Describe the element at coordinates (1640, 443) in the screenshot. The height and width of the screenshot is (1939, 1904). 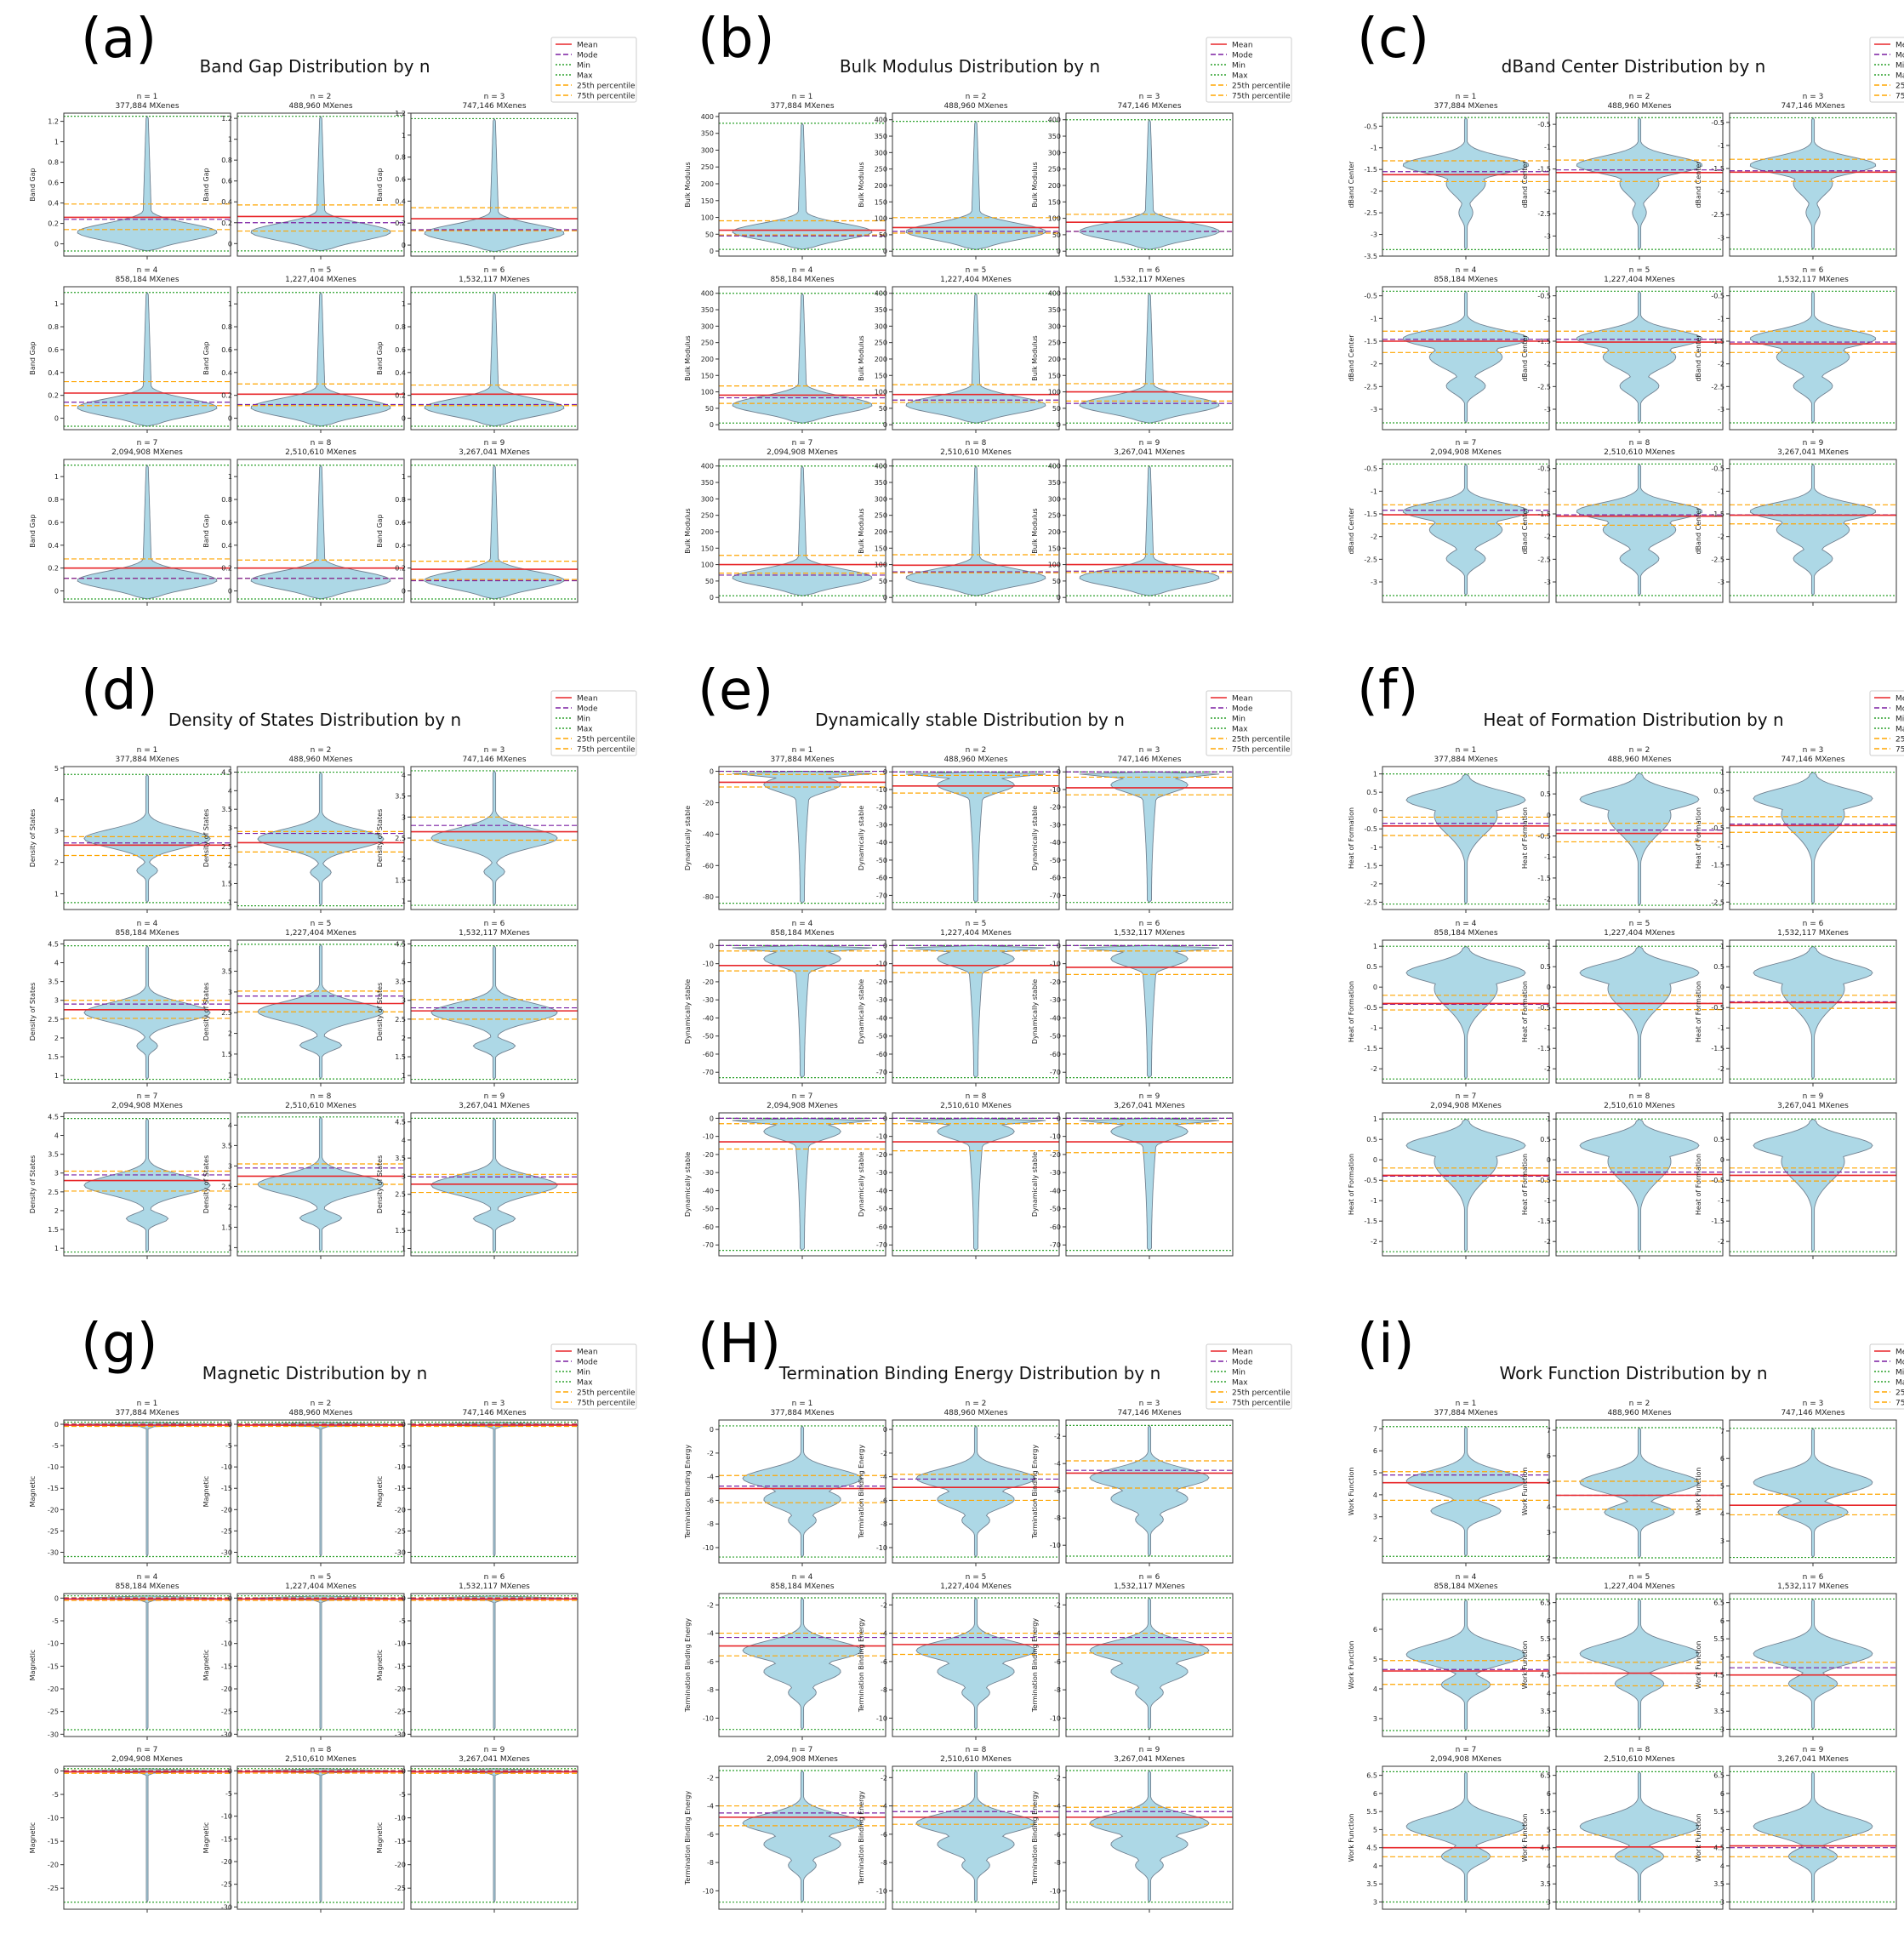
I see `subplot-n: n = 8` at that location.